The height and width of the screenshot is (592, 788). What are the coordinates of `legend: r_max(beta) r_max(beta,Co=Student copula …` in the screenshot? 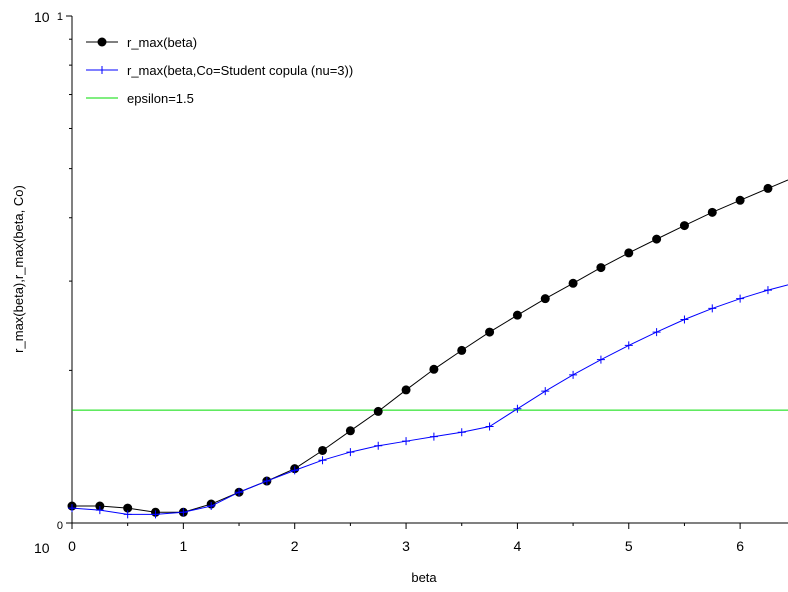 It's located at (219, 70).